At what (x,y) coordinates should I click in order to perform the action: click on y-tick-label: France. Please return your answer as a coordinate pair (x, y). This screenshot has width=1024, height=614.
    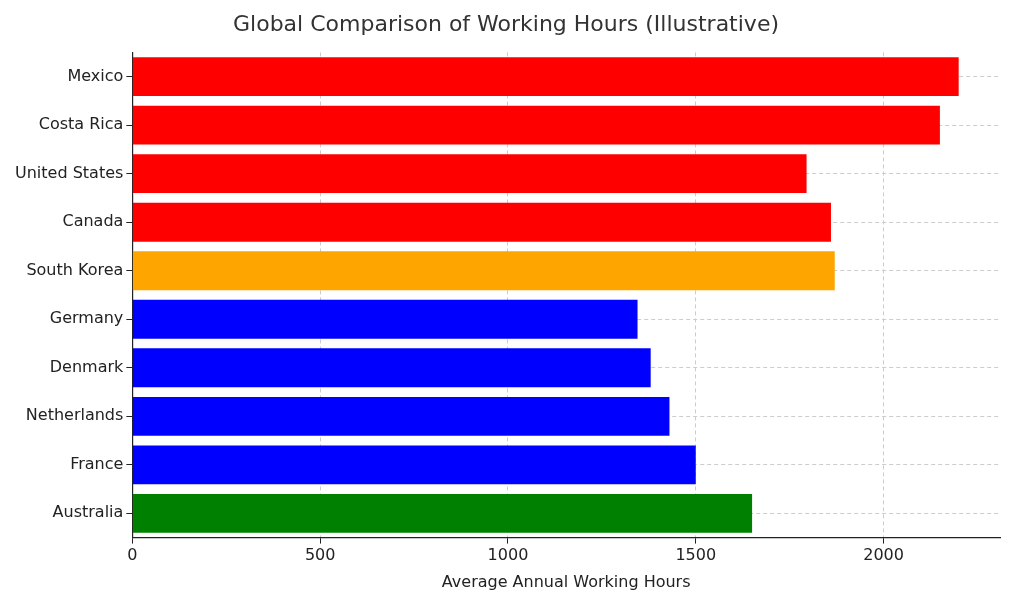
    Looking at the image, I should click on (97, 463).